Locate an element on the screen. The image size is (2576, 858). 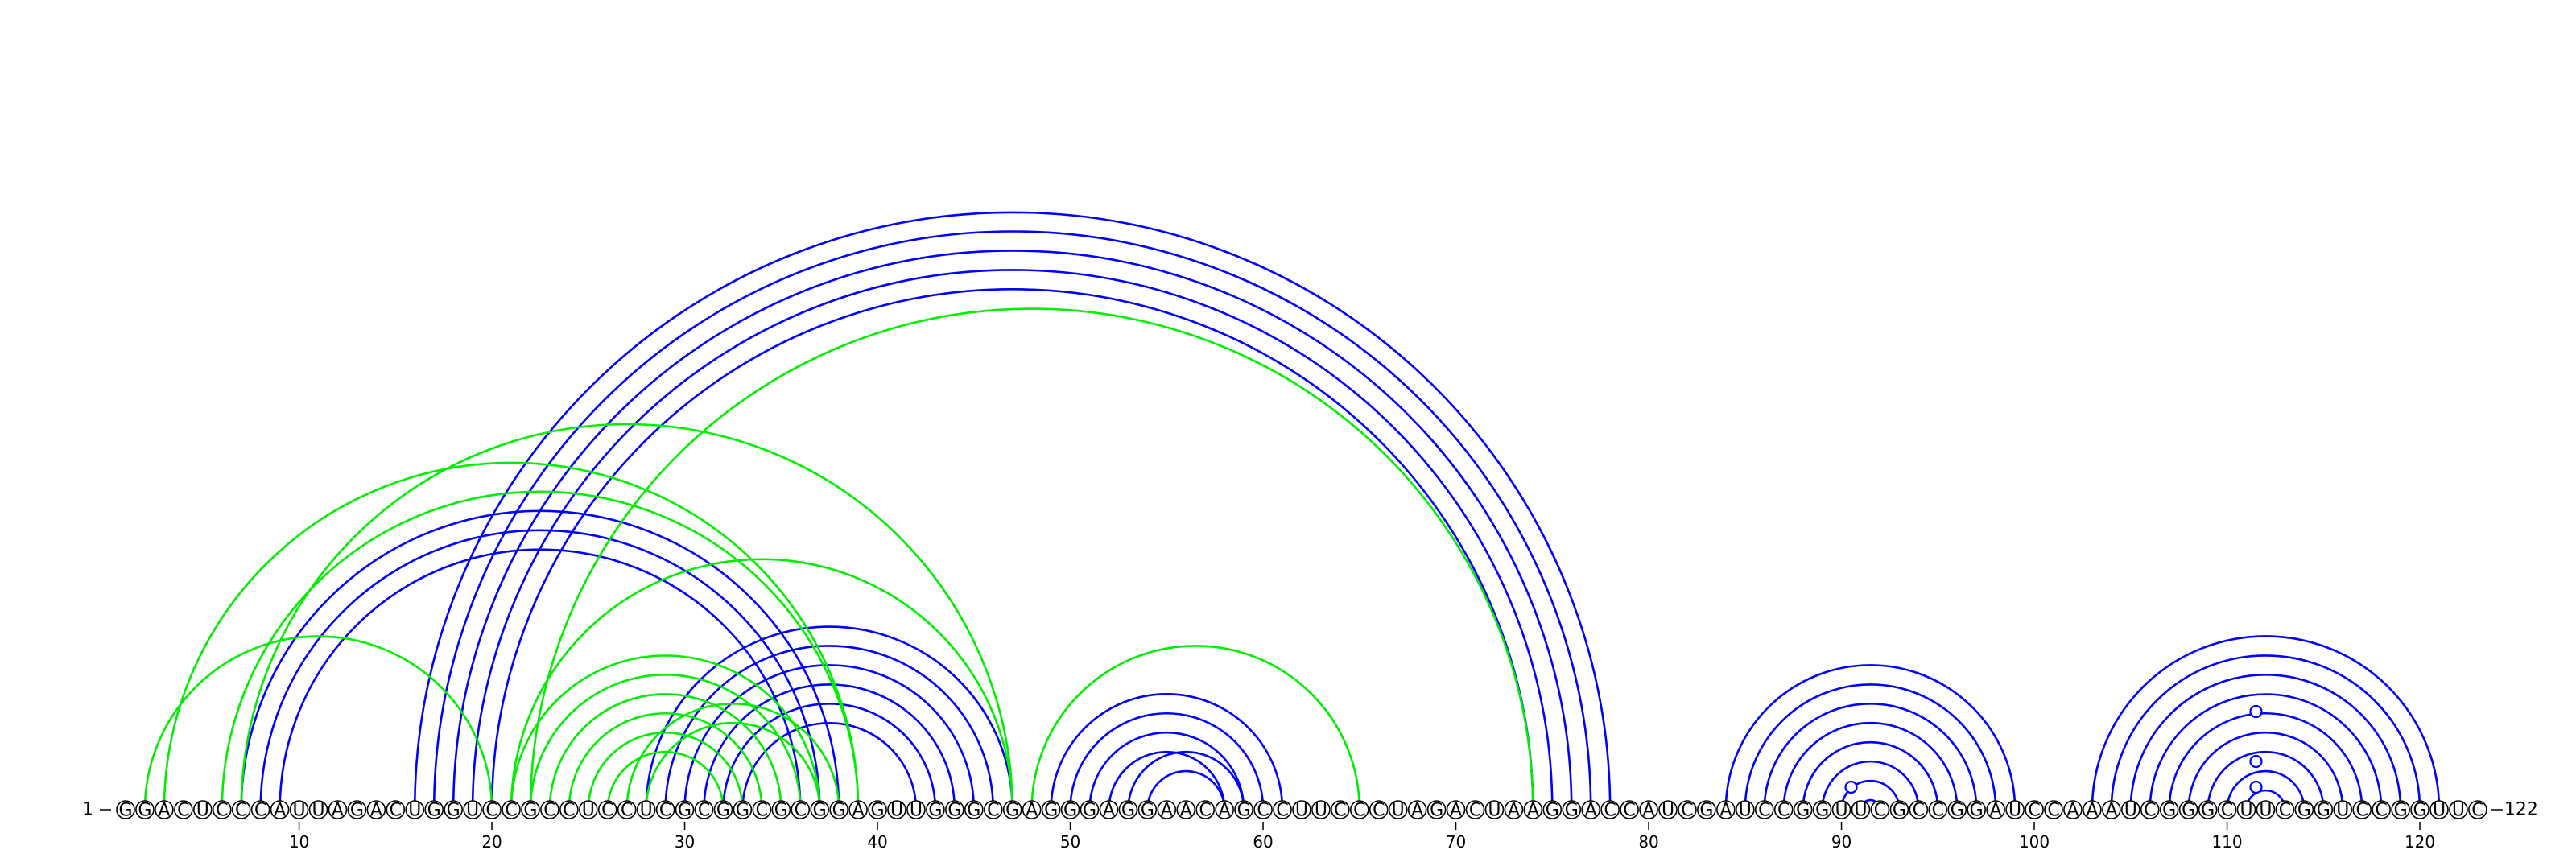
tick-label: 70 is located at coordinates (1456, 842).